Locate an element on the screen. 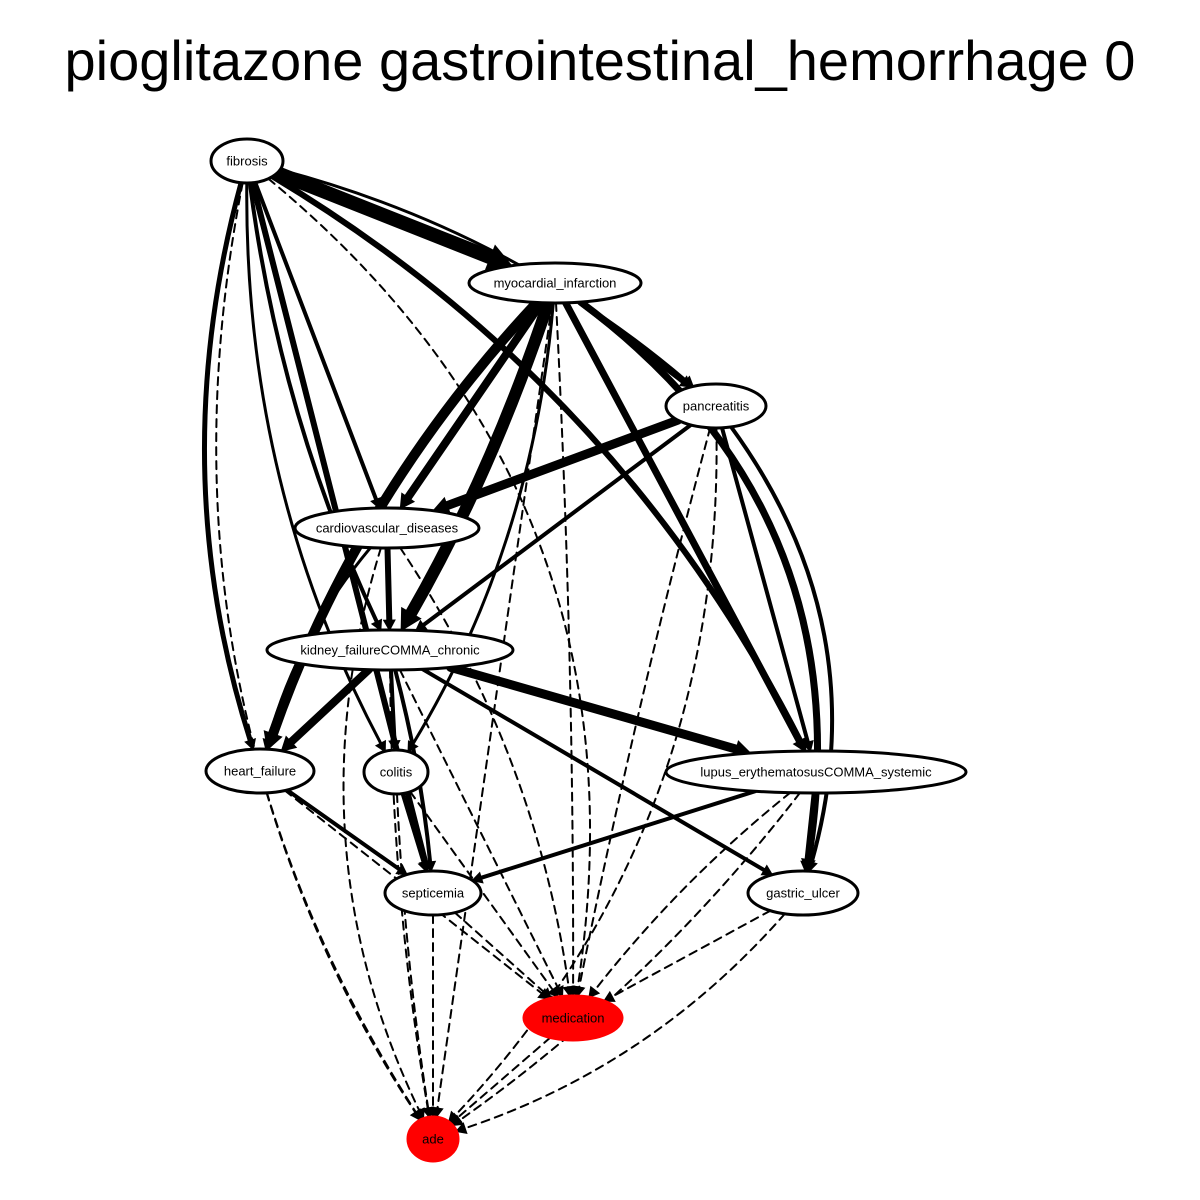 This screenshot has width=1200, height=1200. arrowhead-pancreatitis-to-medication is located at coordinates (579, 991).